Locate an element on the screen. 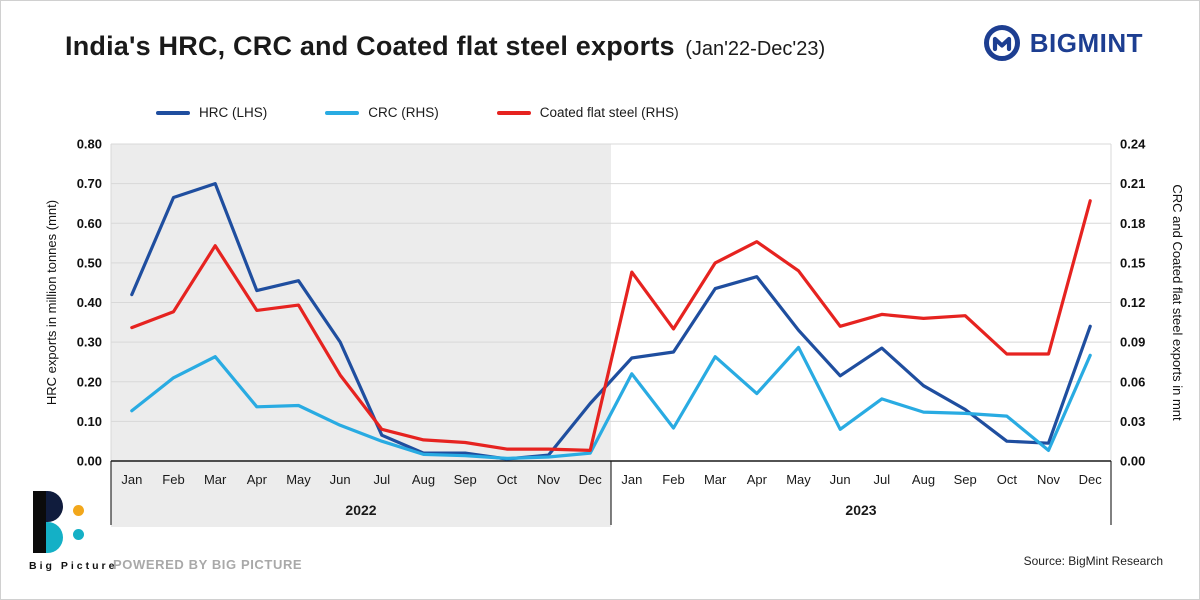  legend-item-coated: Coated flat steel (RHS) is located at coordinates (587, 112).